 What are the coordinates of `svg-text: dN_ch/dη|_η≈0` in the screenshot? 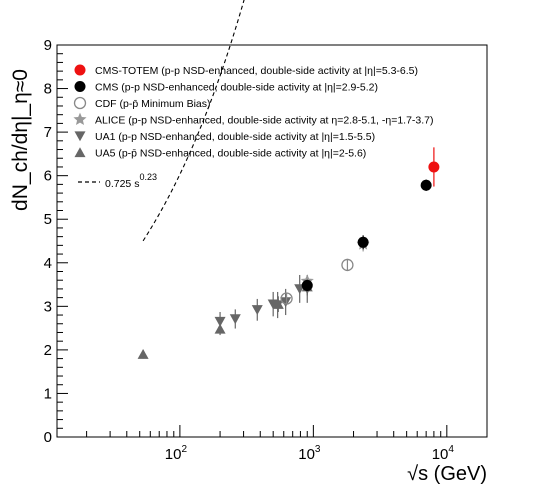 It's located at (20, 140).